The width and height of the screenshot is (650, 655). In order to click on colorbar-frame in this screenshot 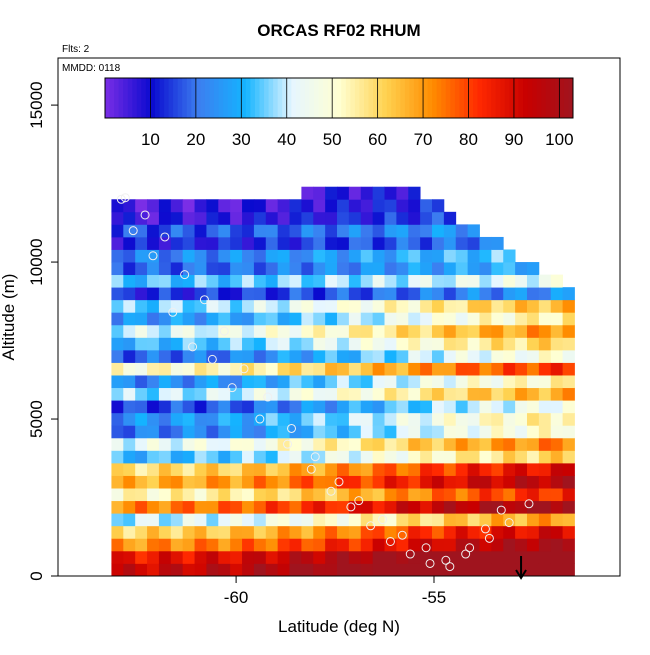, I will do `click(339, 98)`.